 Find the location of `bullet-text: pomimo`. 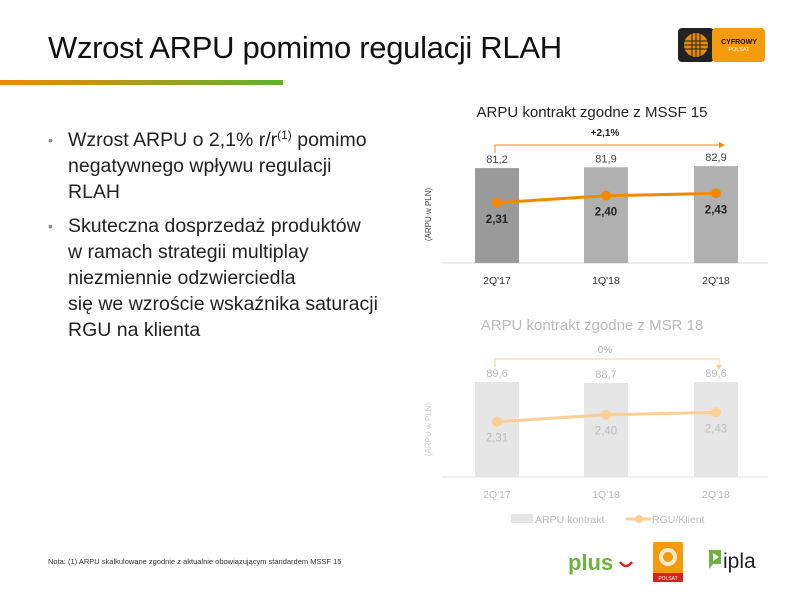

bullet-text: pomimo is located at coordinates (329, 140).